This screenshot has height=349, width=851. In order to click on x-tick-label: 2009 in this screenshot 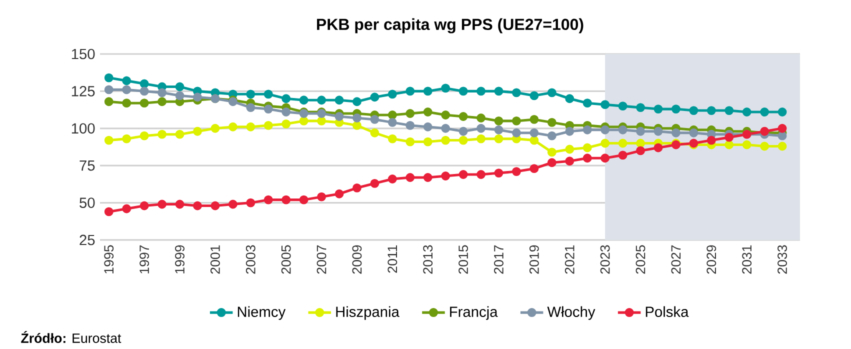, I will do `click(357, 259)`.